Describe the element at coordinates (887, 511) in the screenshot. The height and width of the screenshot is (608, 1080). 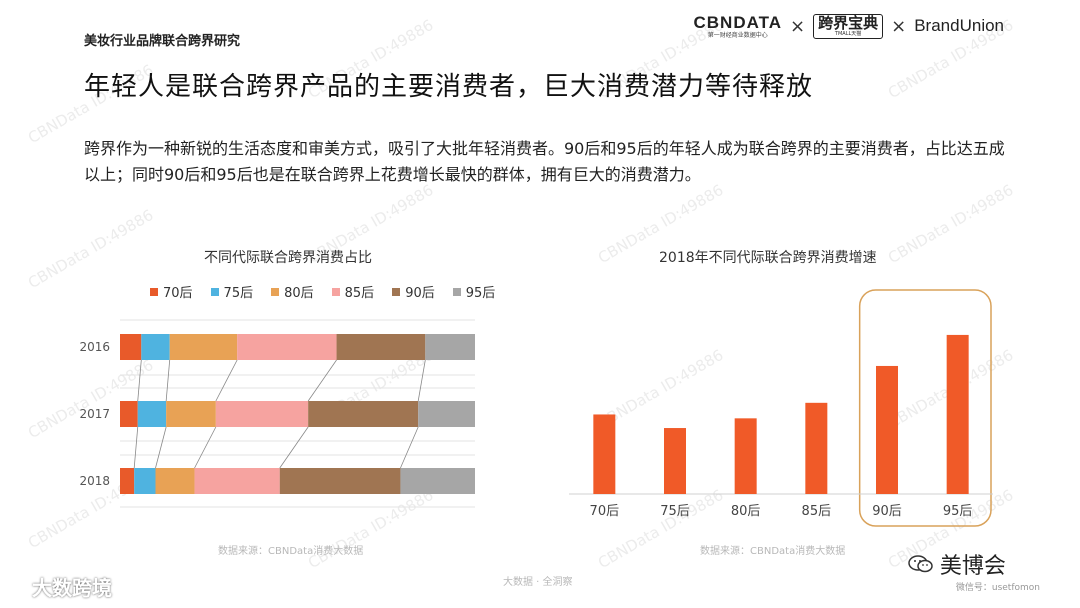
I see `x-tick-label: 90后` at that location.